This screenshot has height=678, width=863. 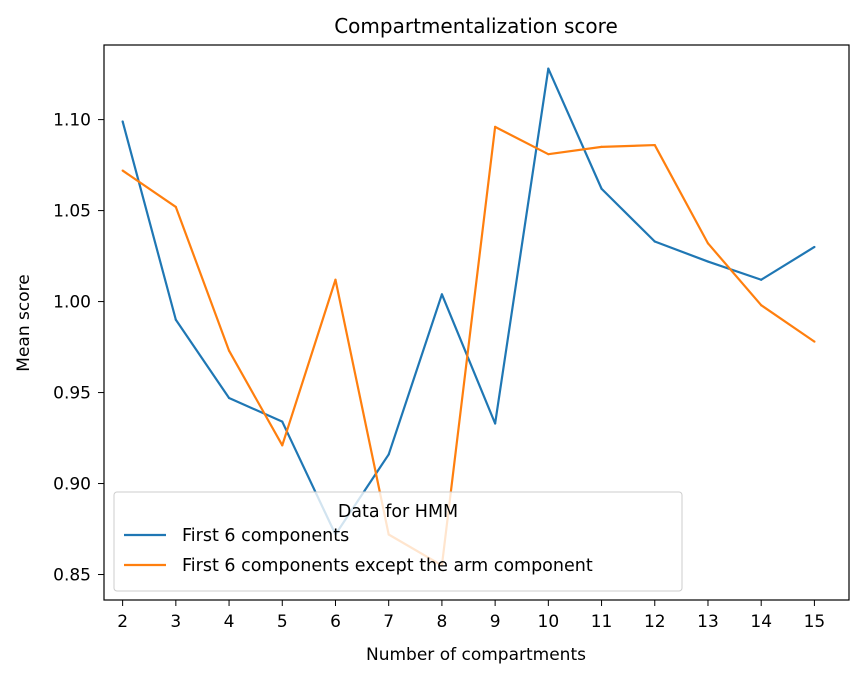 I want to click on y-tick-label: 1.00, so click(x=72, y=303).